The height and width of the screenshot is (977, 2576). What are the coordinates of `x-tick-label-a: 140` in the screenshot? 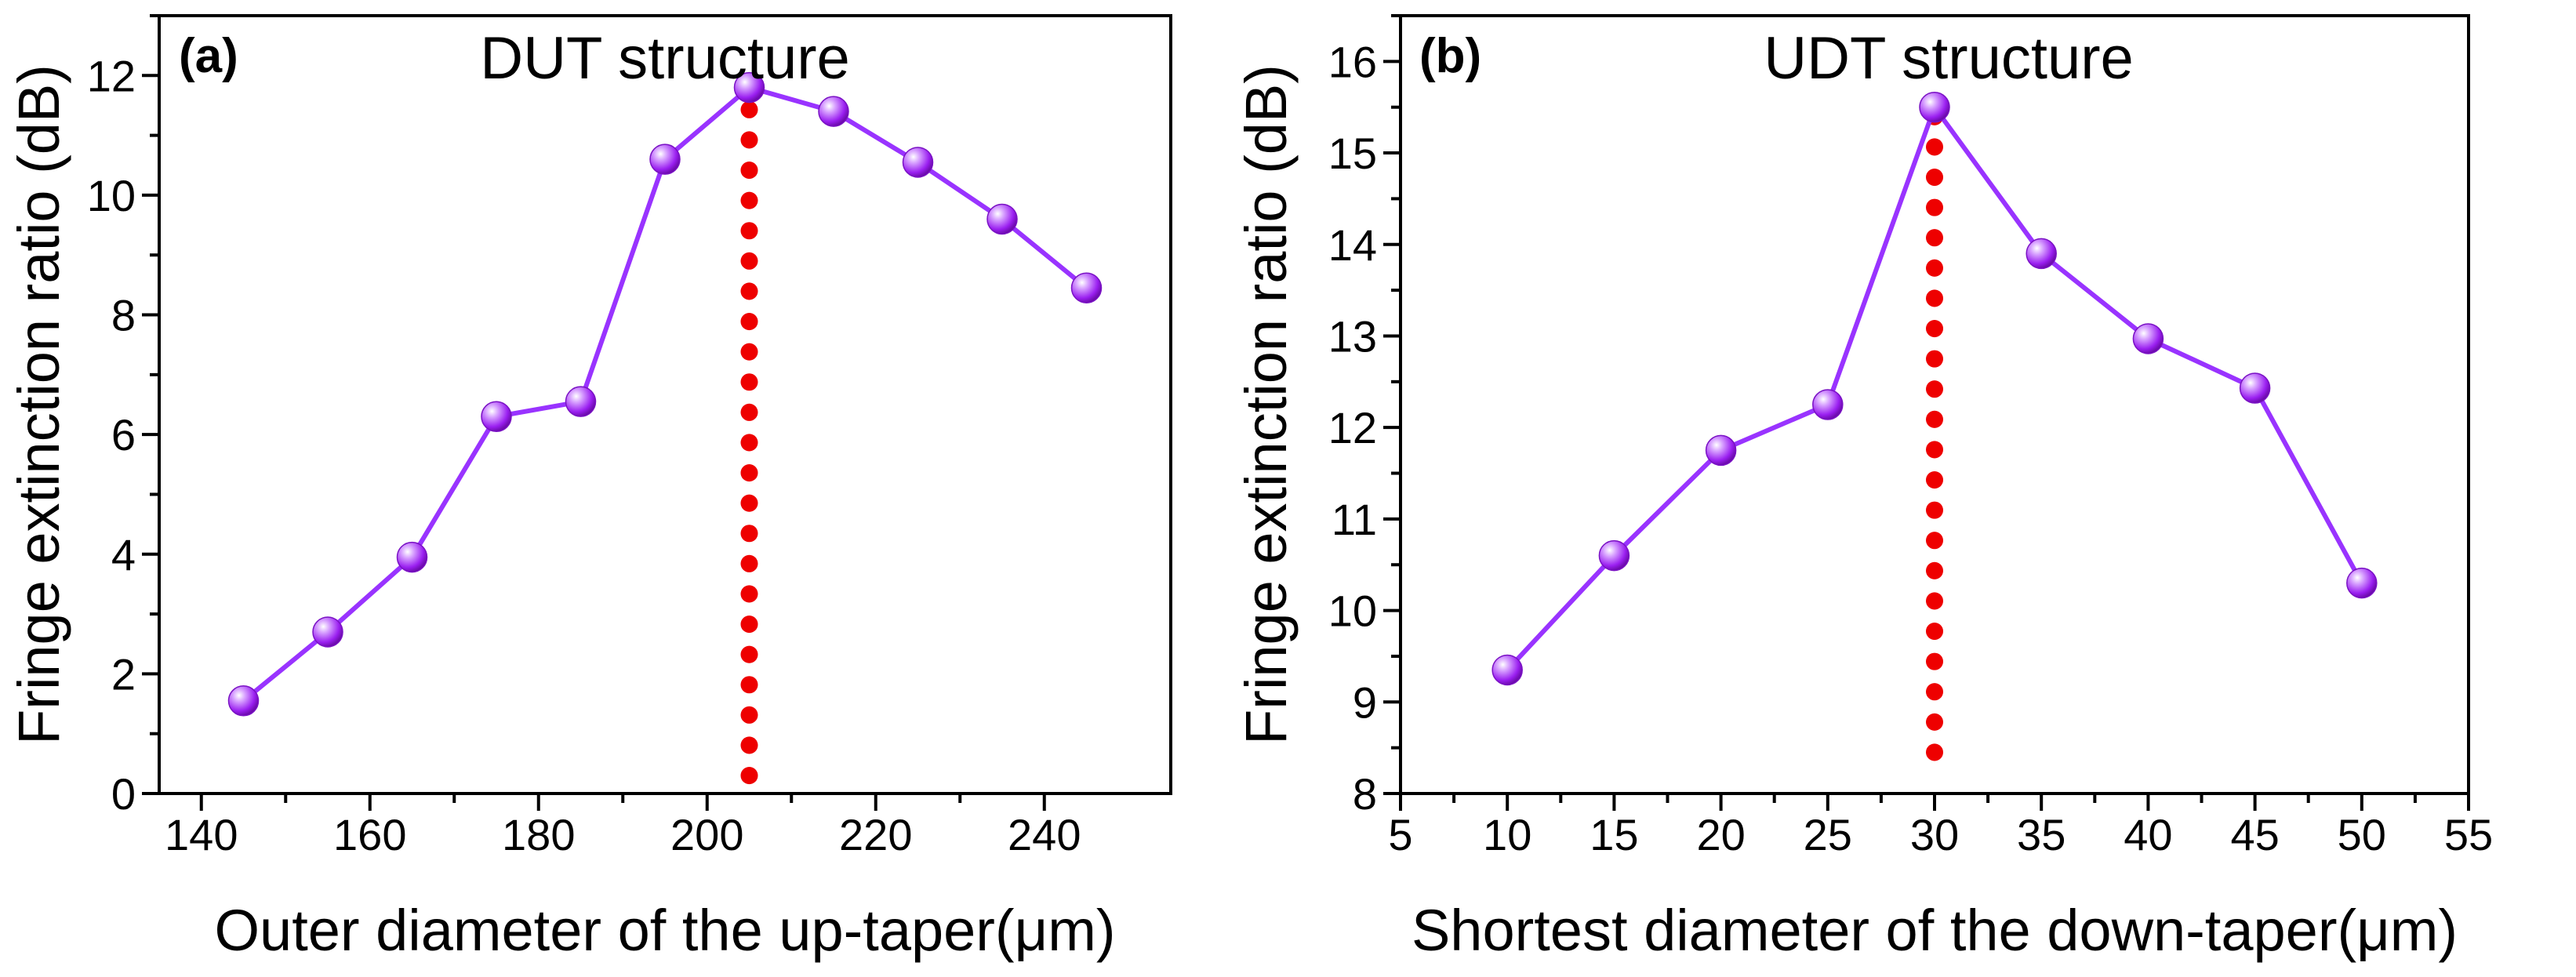 It's located at (201, 834).